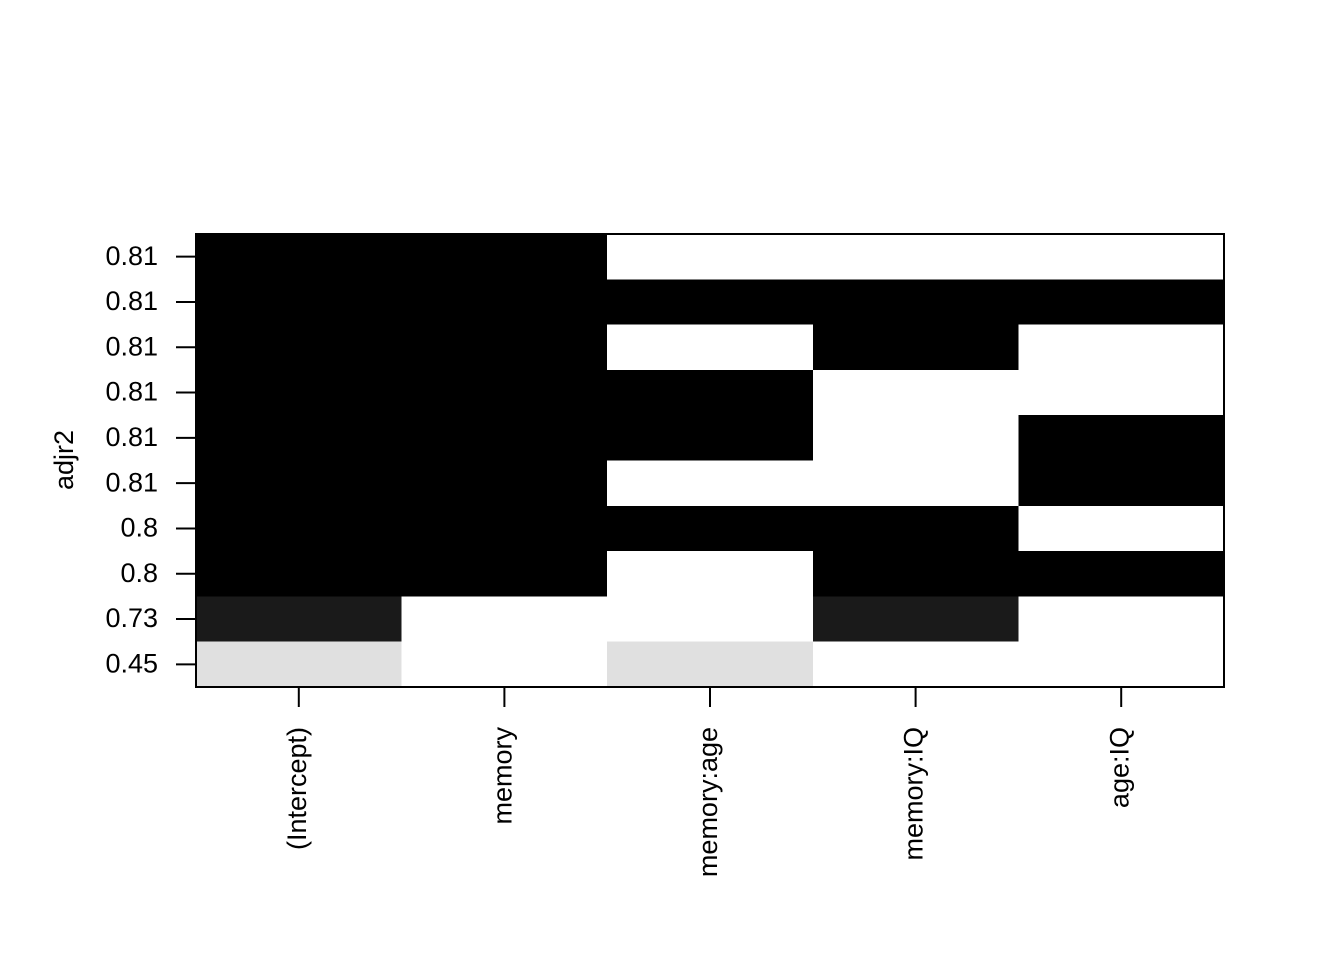  What do you see at coordinates (914, 794) in the screenshot?
I see `x-tick-label: memory:IQ` at bounding box center [914, 794].